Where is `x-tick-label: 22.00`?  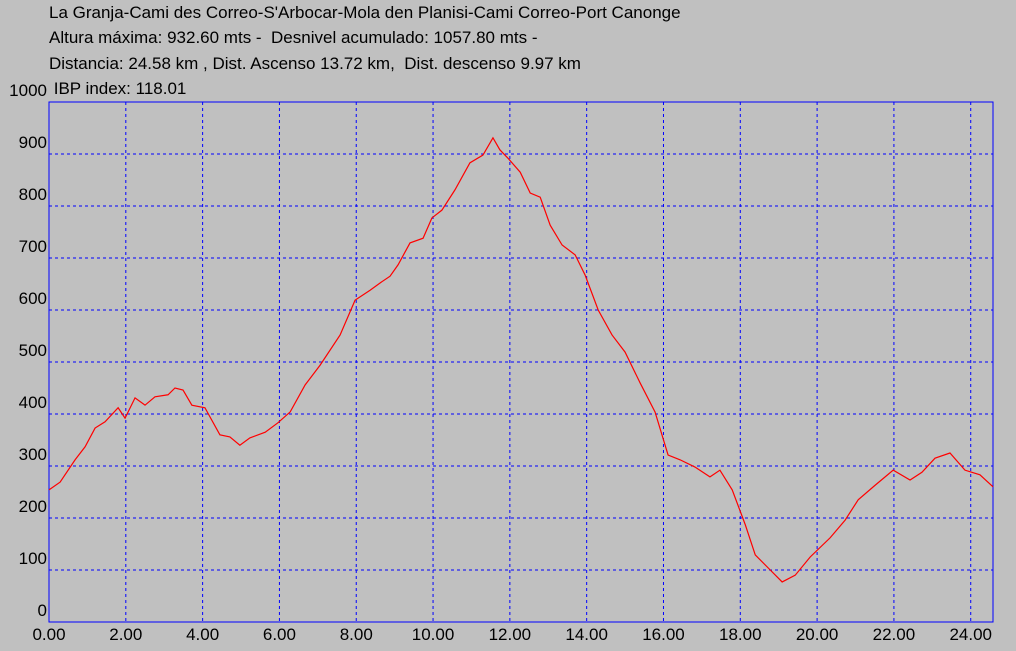
x-tick-label: 22.00 is located at coordinates (894, 634).